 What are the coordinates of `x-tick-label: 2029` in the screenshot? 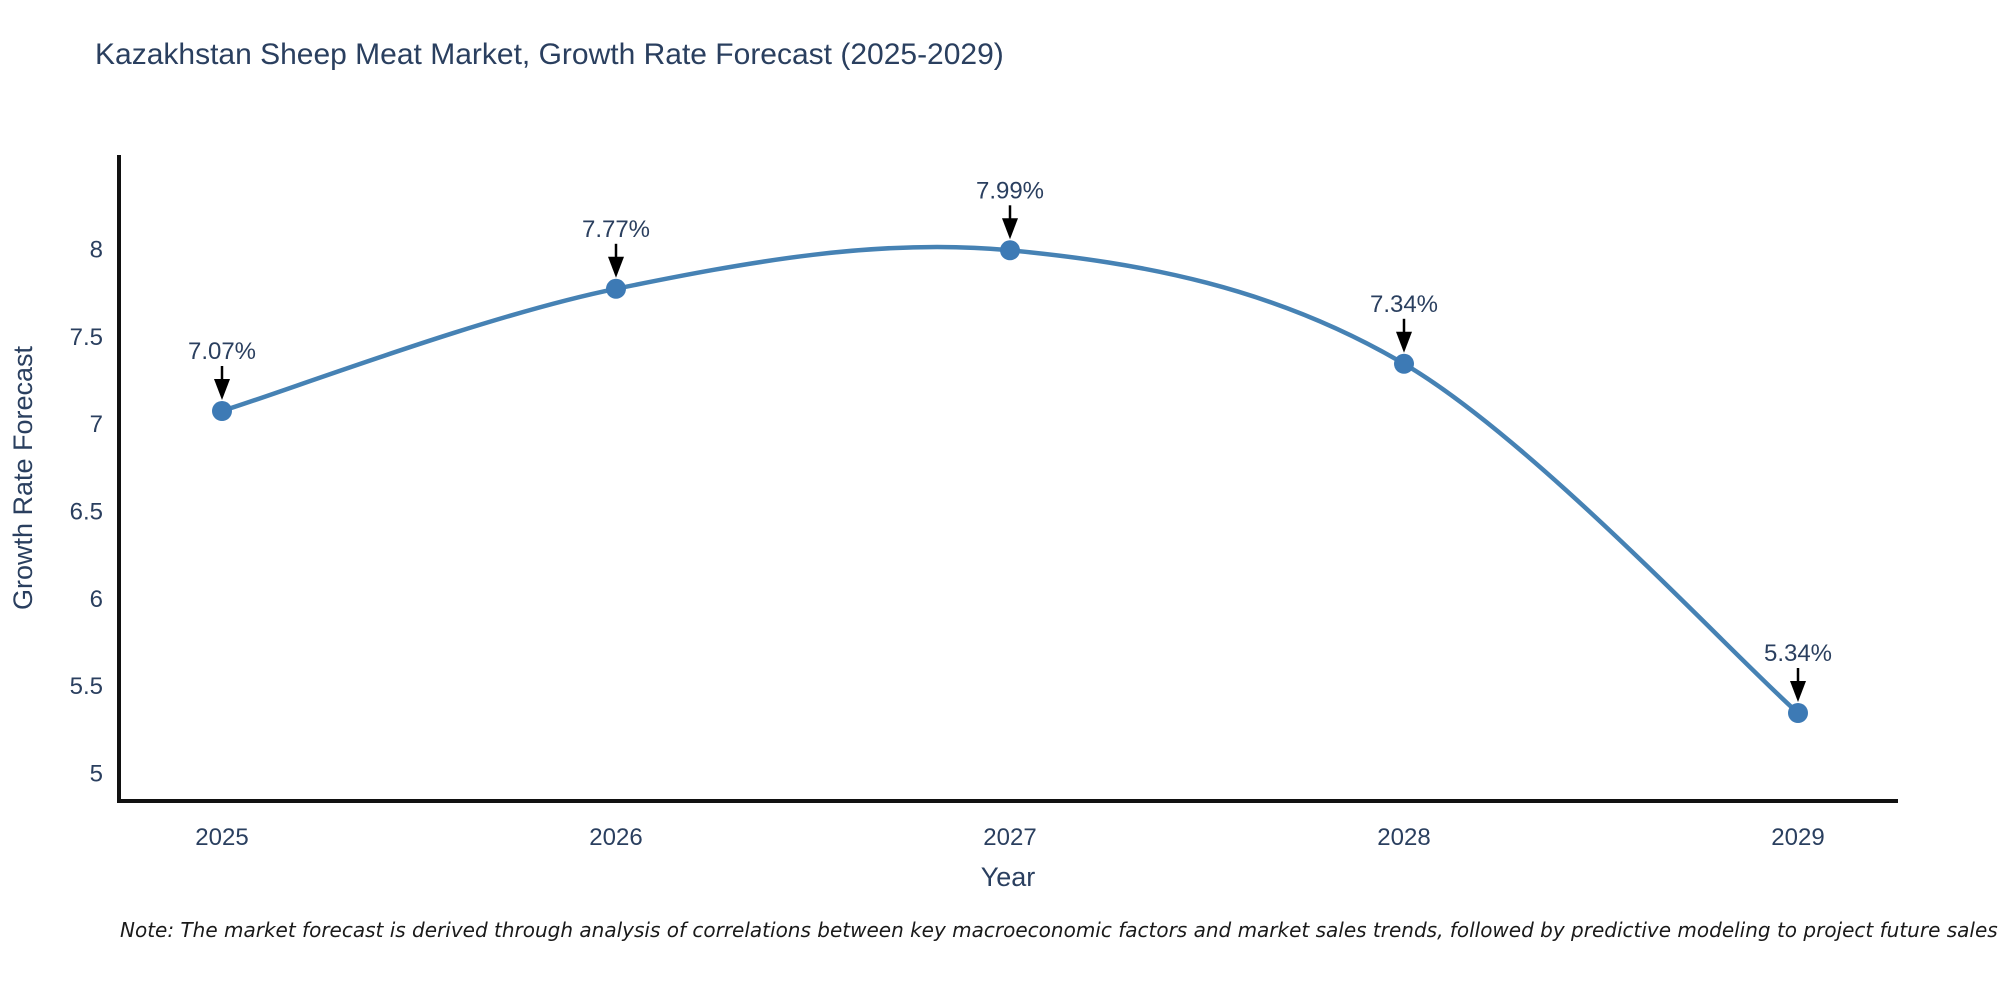 It's located at (1797, 837).